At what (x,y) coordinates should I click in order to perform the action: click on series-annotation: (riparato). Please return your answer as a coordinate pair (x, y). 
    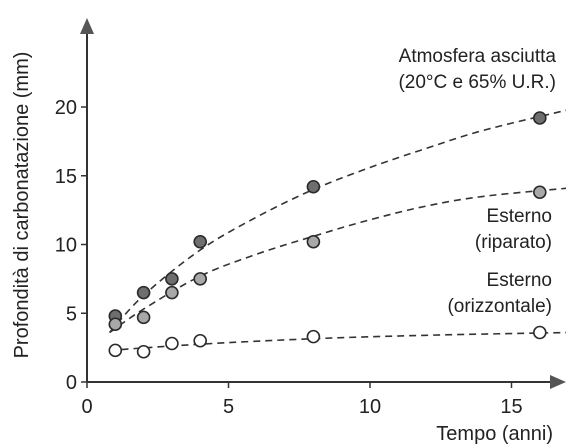
    Looking at the image, I should click on (513, 242).